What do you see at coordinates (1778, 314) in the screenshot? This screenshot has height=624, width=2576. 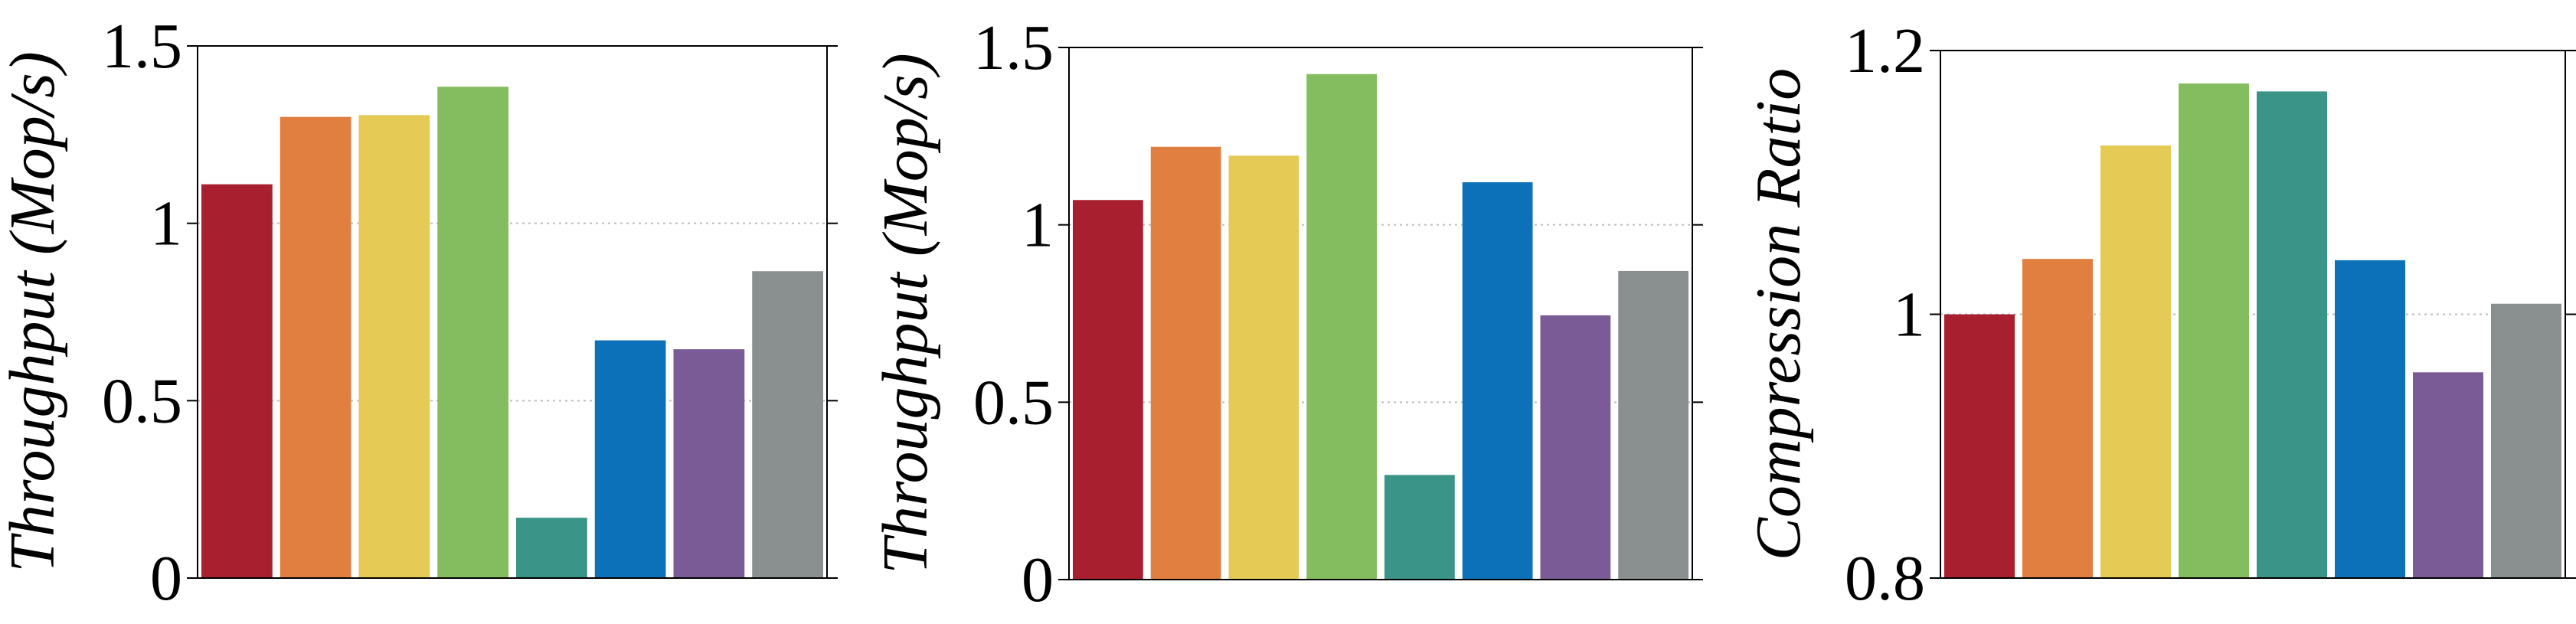 I see `y-axis-label: Compression Ratio` at bounding box center [1778, 314].